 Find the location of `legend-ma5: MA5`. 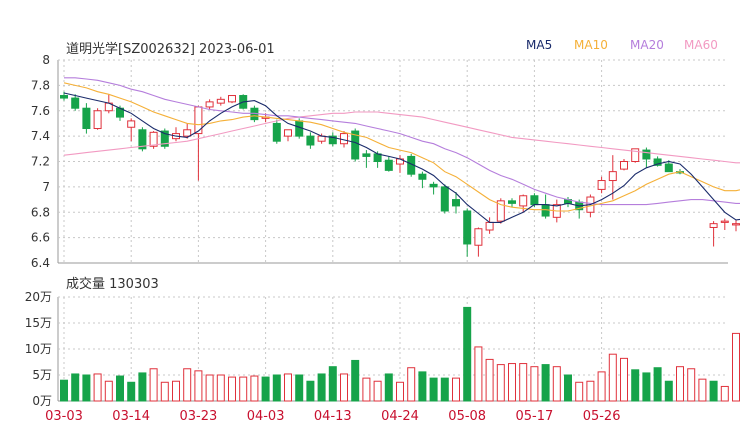

legend-ma5: MA5 is located at coordinates (539, 45).